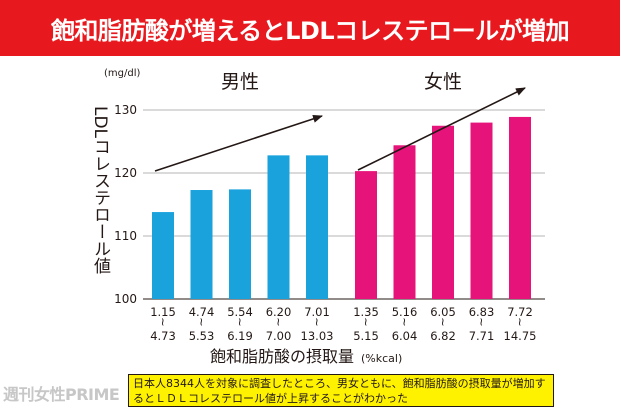  I want to click on x-range-high-label: 7.00, so click(279, 336).